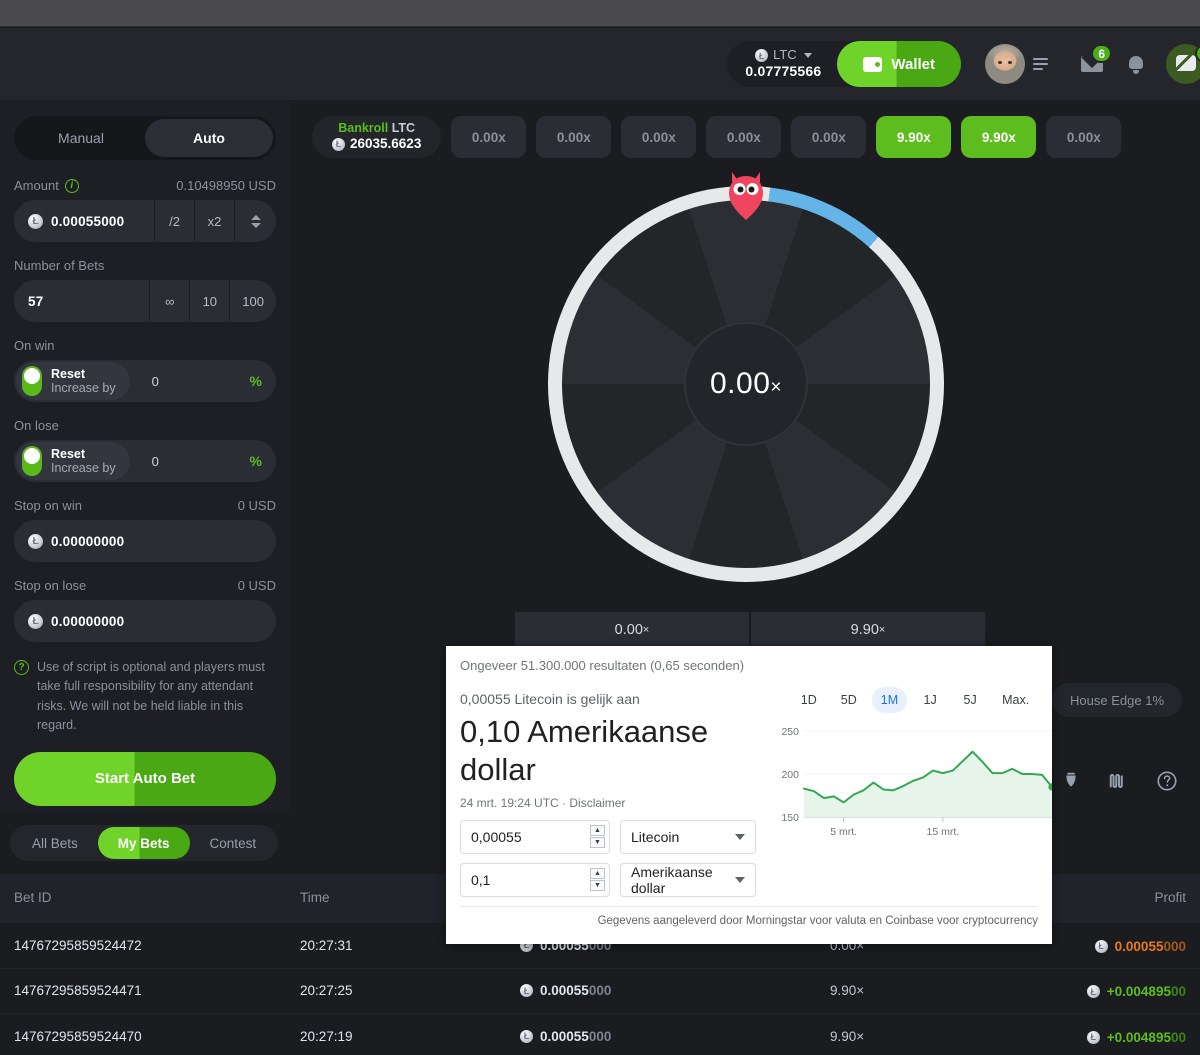  What do you see at coordinates (84, 221) in the screenshot?
I see `amount-input: Ł 0.00055000` at bounding box center [84, 221].